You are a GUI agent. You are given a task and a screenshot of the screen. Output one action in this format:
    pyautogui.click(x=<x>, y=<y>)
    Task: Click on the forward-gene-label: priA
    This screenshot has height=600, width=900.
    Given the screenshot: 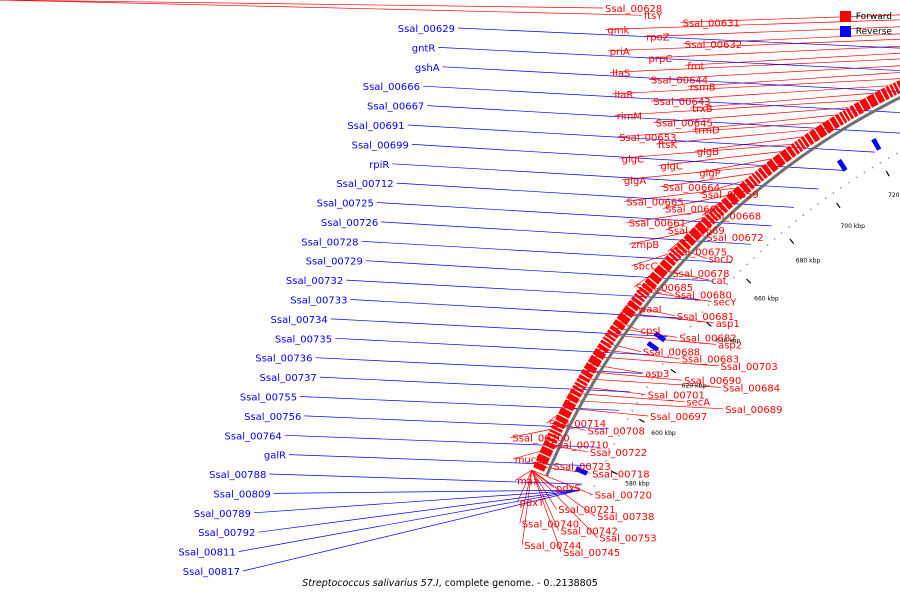 What is the action you would take?
    pyautogui.click(x=620, y=52)
    